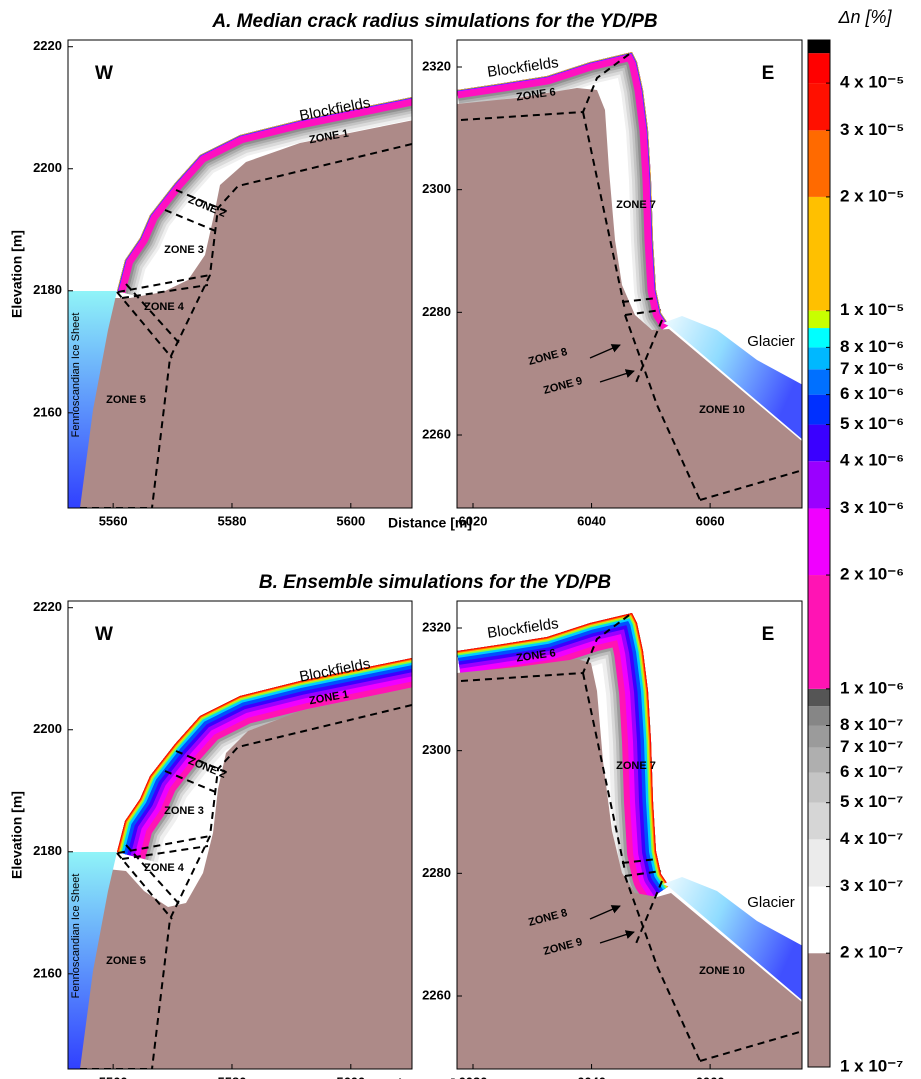 The width and height of the screenshot is (921, 1079). Describe the element at coordinates (47, 850) in the screenshot. I see `y-tick-label: 2180` at that location.